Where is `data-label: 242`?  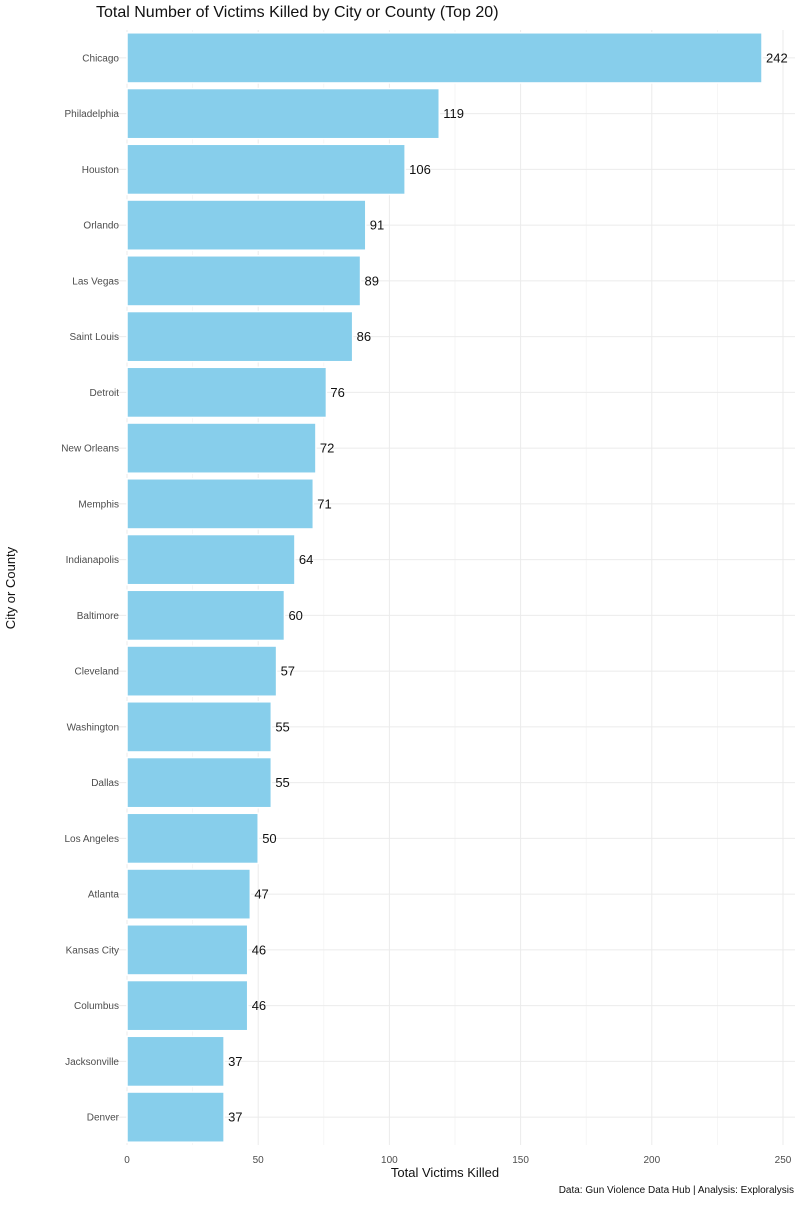
data-label: 242 is located at coordinates (777, 57).